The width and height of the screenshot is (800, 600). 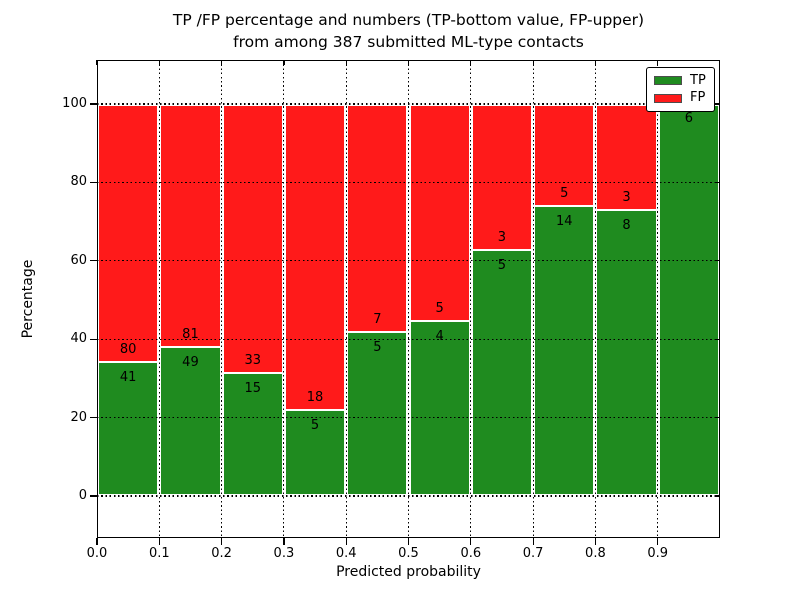 I want to click on bar-value-label-tp: 41, so click(x=128, y=378).